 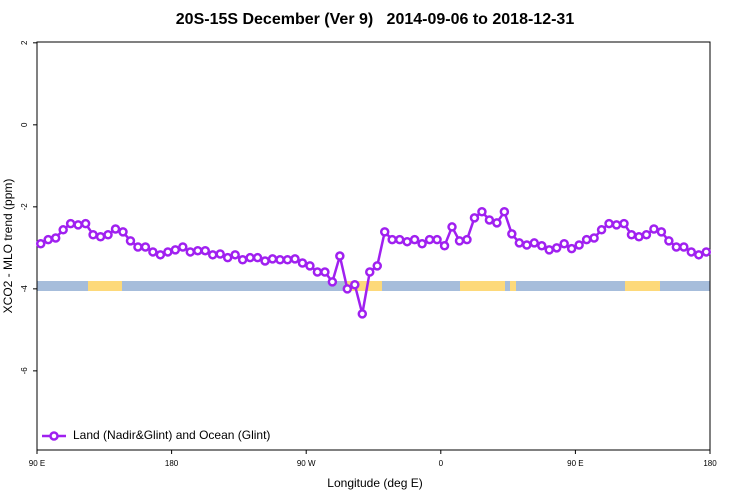 I want to click on y-tick-label: 2, so click(x=24, y=42).